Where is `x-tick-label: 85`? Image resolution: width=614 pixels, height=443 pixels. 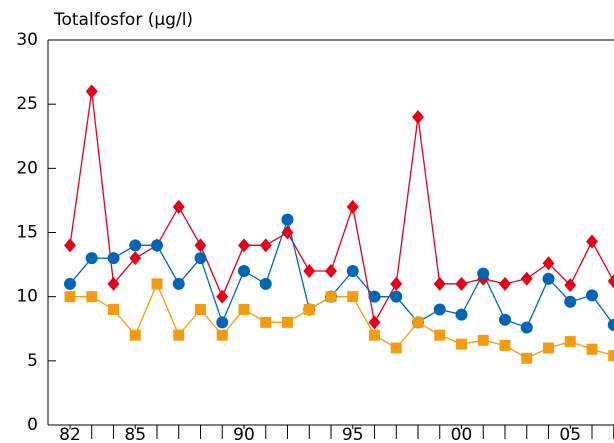 x-tick-label: 85 is located at coordinates (135, 434).